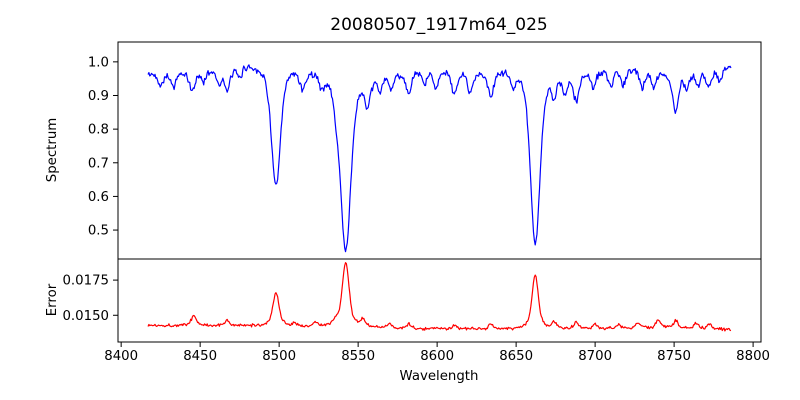 This screenshot has height=400, width=800. I want to click on x-axis-label: Wavelength, so click(439, 376).